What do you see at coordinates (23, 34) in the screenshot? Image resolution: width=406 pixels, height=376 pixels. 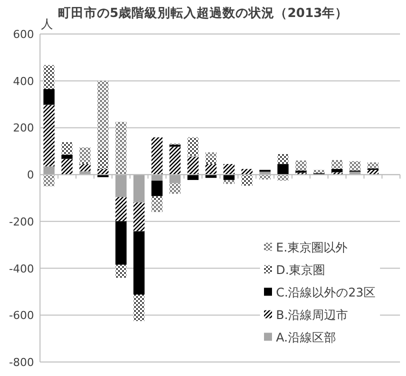 I see `y-tick-label: 600` at bounding box center [23, 34].